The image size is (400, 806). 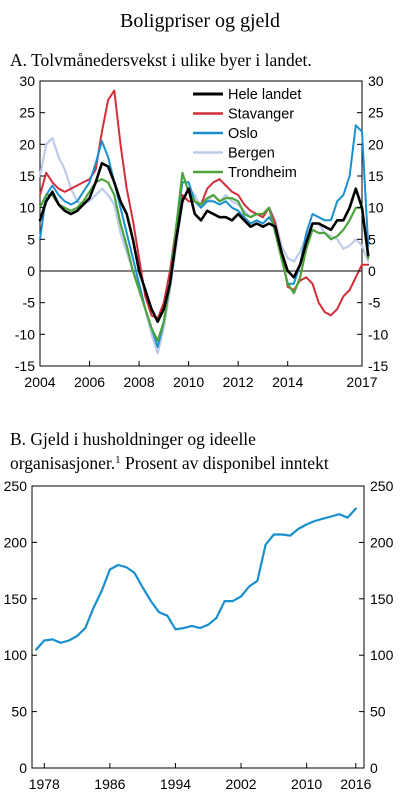 What do you see at coordinates (200, 21) in the screenshot?
I see `figure-title: Boligpriser og gjeld` at bounding box center [200, 21].